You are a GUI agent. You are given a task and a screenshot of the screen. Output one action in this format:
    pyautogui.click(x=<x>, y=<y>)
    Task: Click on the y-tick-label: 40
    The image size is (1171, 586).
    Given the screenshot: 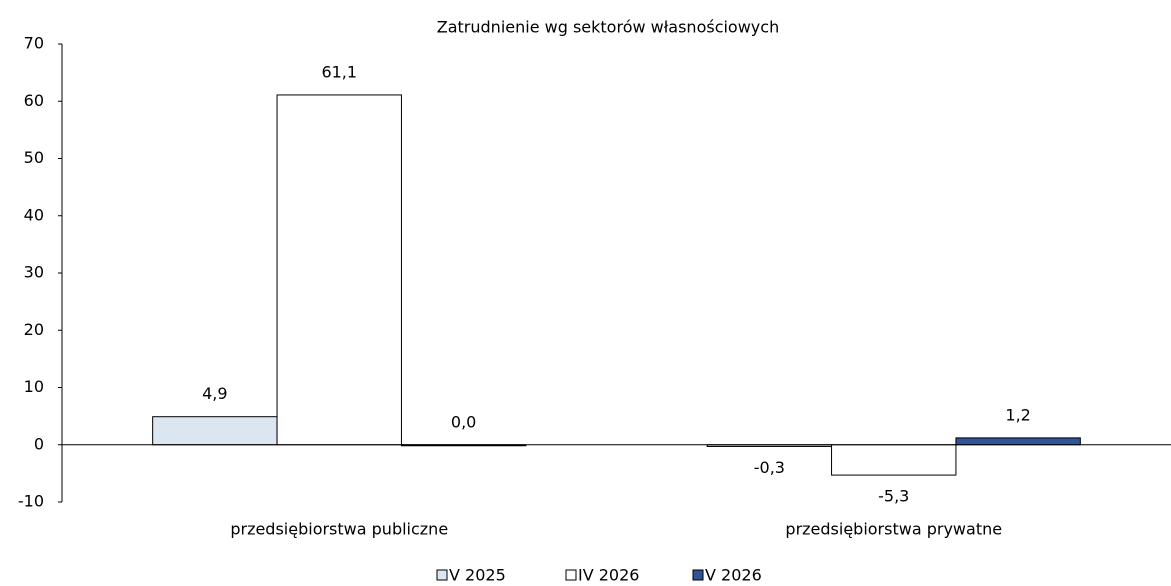 What is the action you would take?
    pyautogui.click(x=34, y=214)
    